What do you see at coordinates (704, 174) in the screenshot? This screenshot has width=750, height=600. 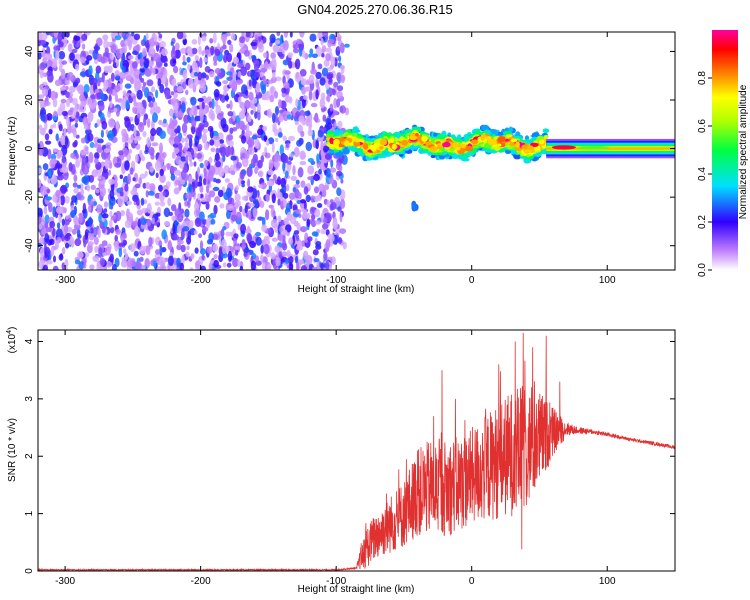 I see `colorbar-ticks: 0.0 0.2 0.4 0.6 0.8` at bounding box center [704, 174].